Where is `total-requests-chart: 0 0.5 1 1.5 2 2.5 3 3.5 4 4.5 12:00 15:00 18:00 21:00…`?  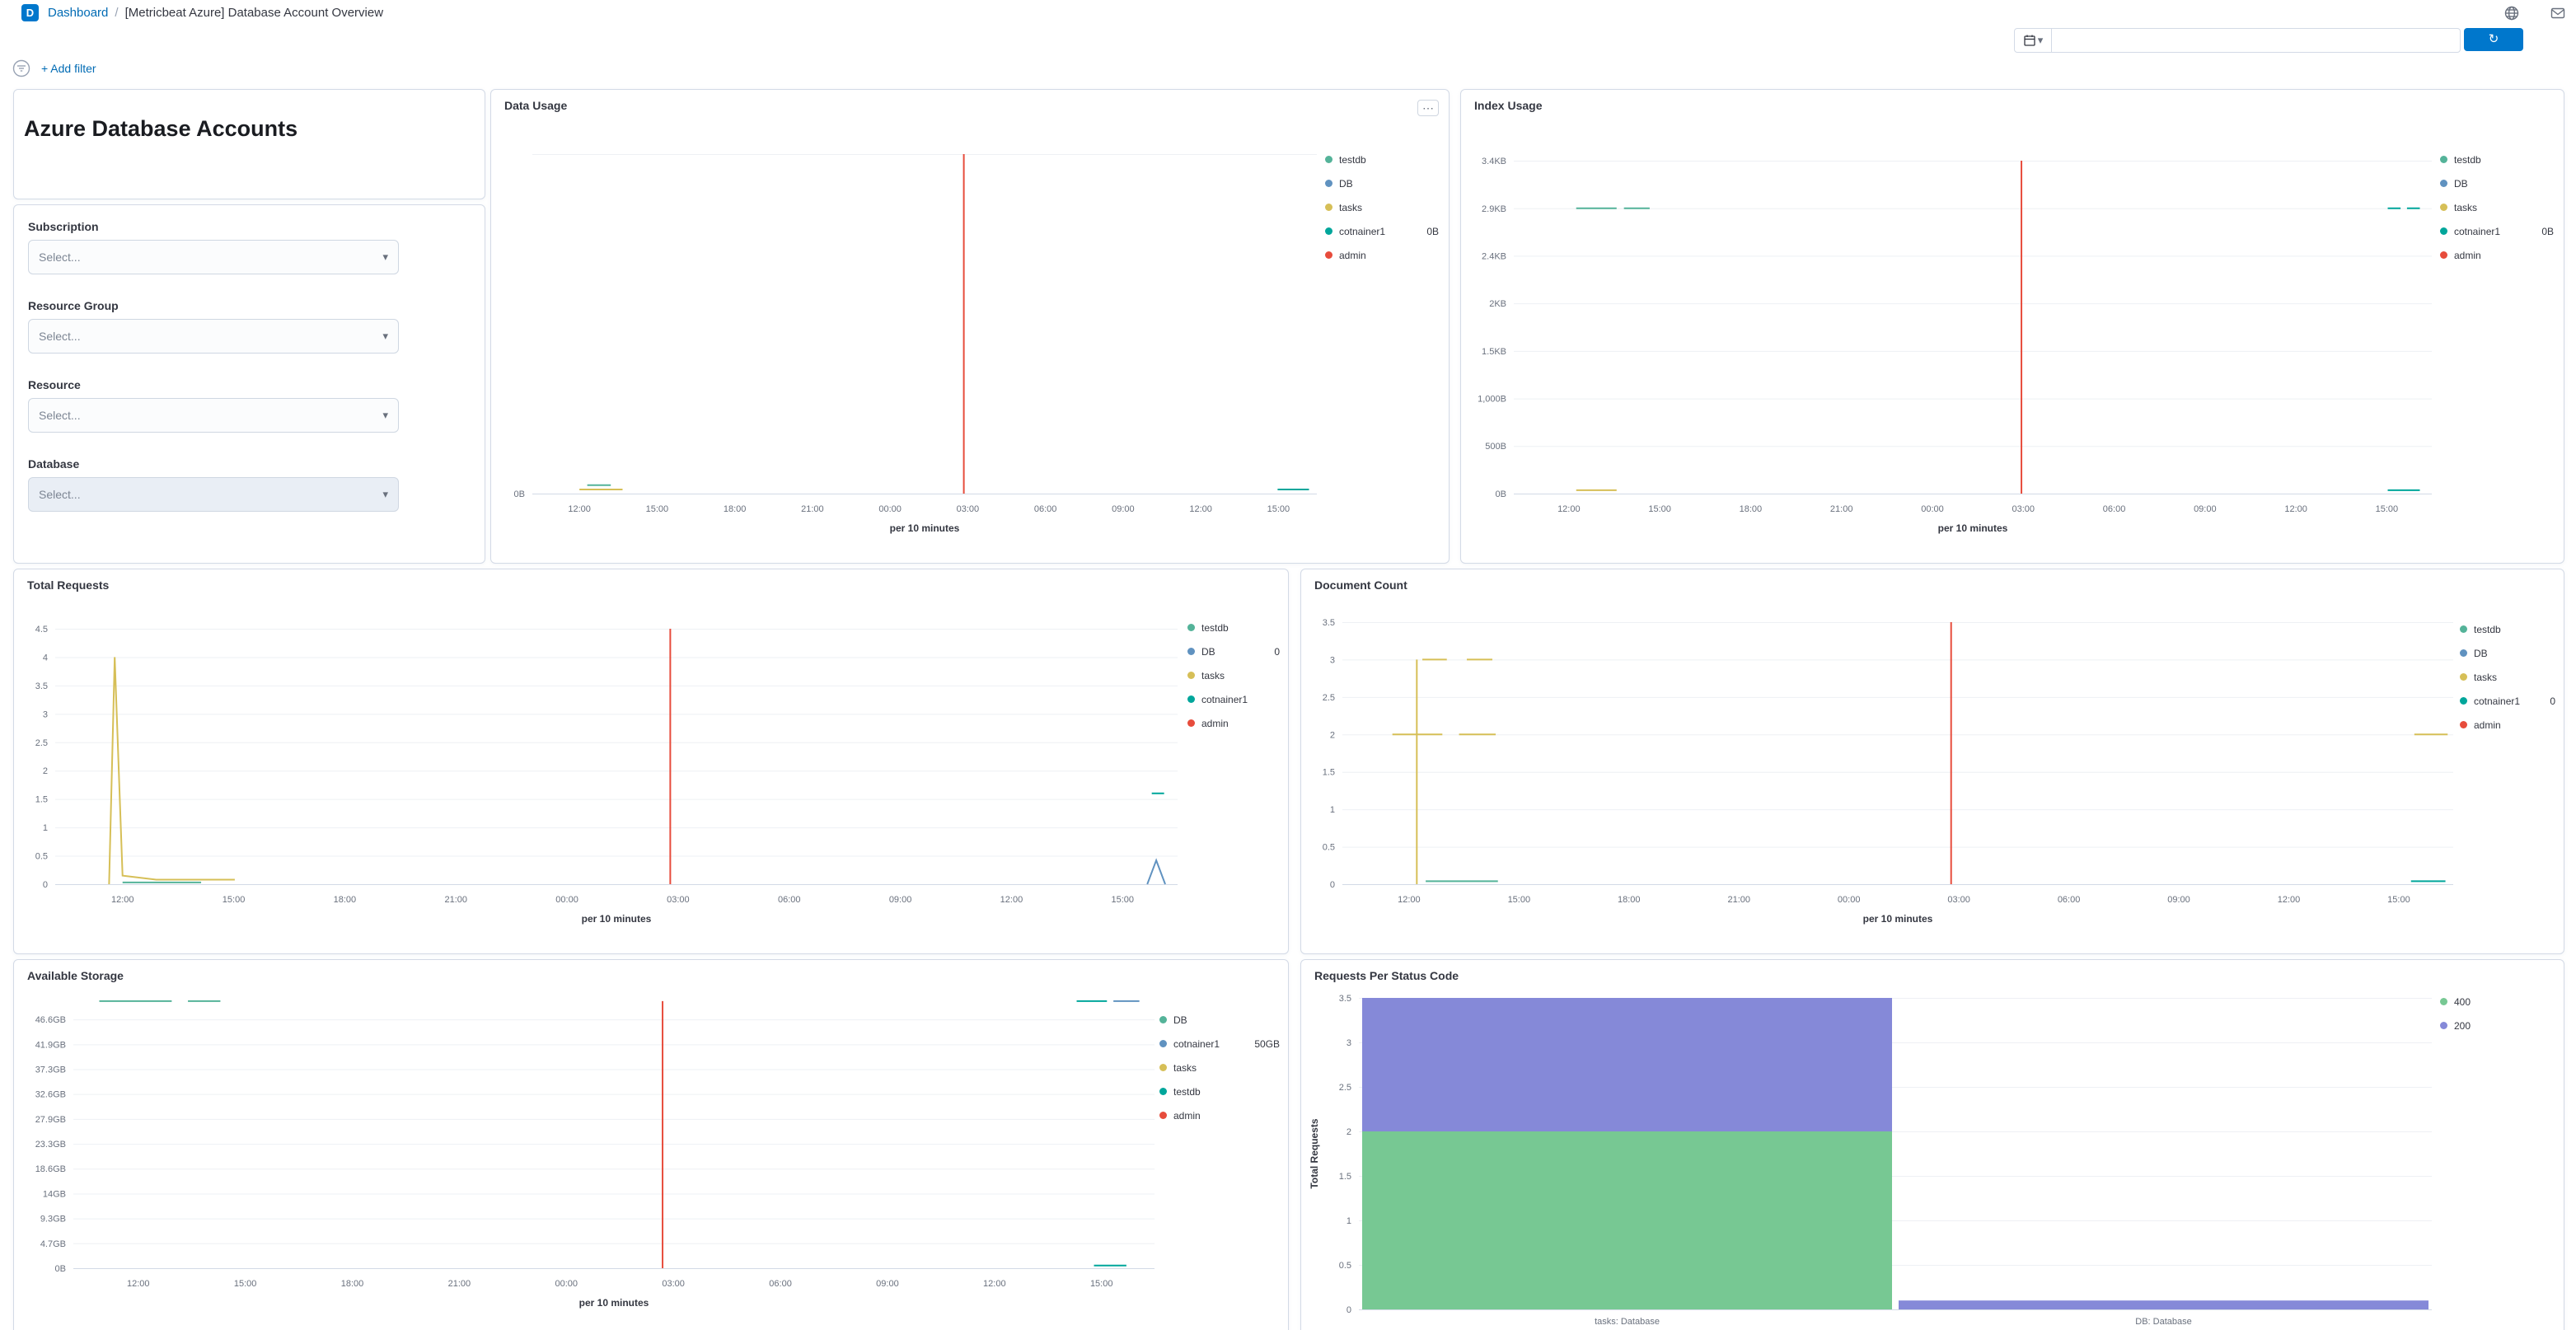
total-requests-chart: 0 0.5 1 1.5 2 2.5 3 3.5 4 4.5 12:00 15:00 18:00 21:00… is located at coordinates (602, 773).